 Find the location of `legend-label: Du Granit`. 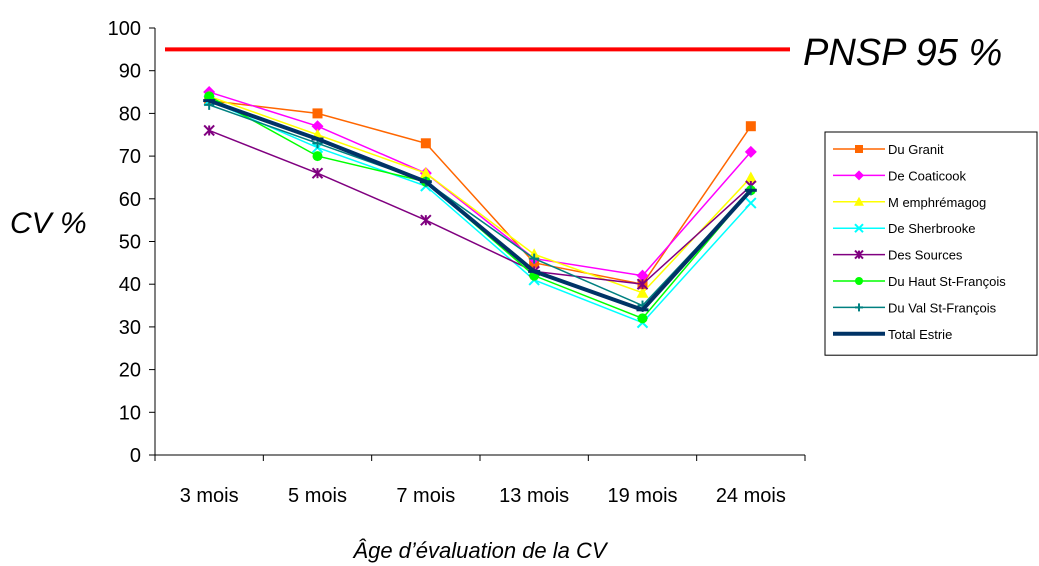

legend-label: Du Granit is located at coordinates (916, 149).